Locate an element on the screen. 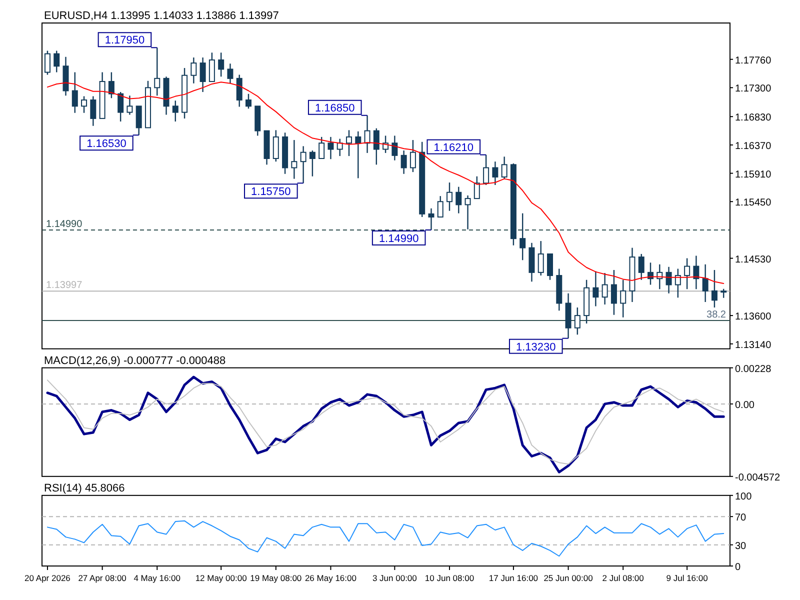  x-tick-label: 2 Jul 08:00 is located at coordinates (623, 578).